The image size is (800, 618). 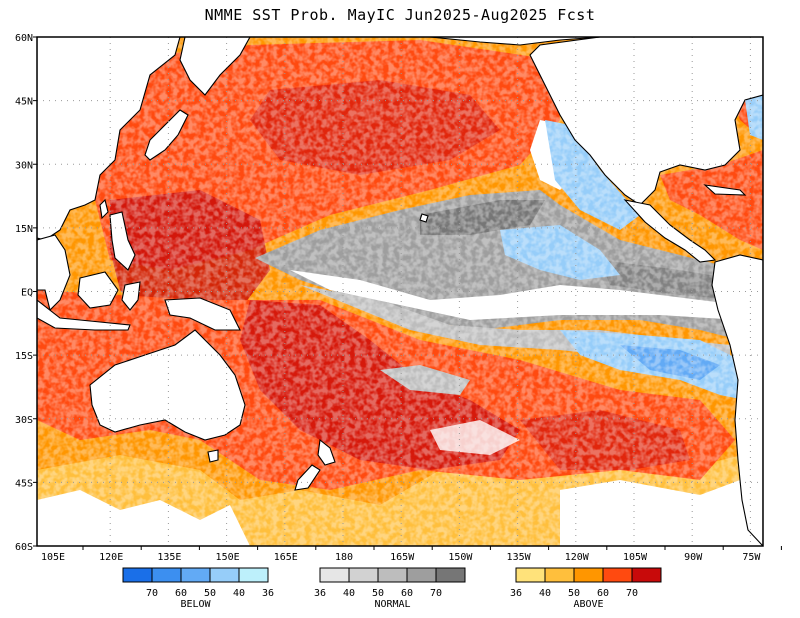 What do you see at coordinates (111, 557) in the screenshot?
I see `lon-label: 120E` at bounding box center [111, 557].